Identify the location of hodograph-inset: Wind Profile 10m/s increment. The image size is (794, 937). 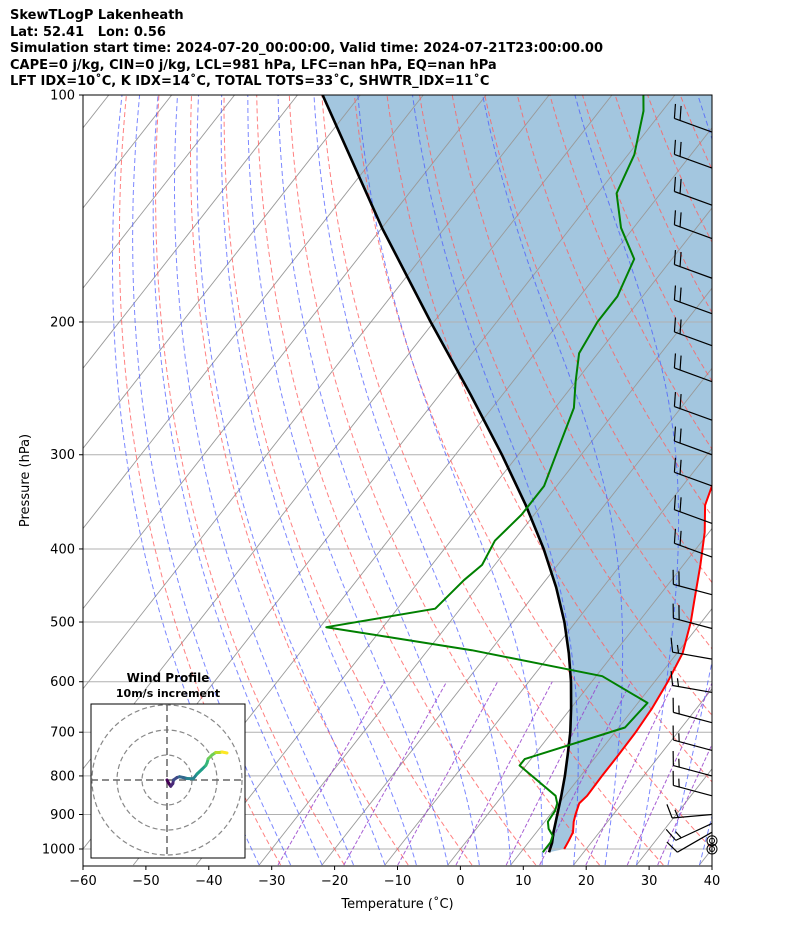
(168, 765).